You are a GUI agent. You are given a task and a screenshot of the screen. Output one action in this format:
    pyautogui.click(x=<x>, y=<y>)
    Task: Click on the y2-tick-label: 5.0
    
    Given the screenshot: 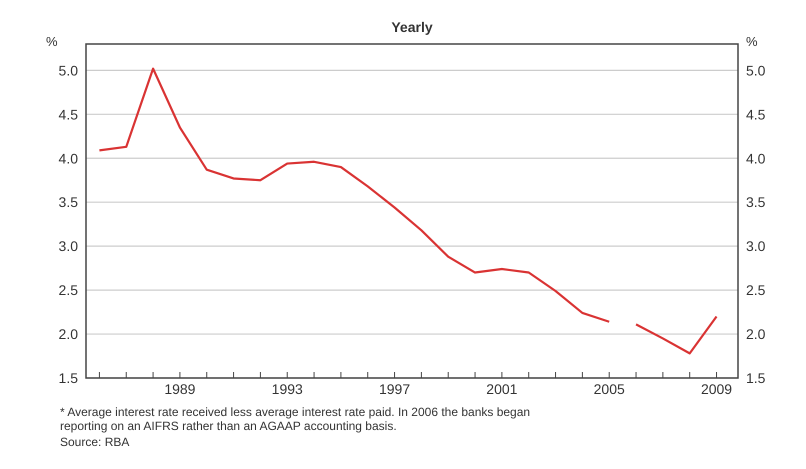 What is the action you would take?
    pyautogui.click(x=756, y=70)
    